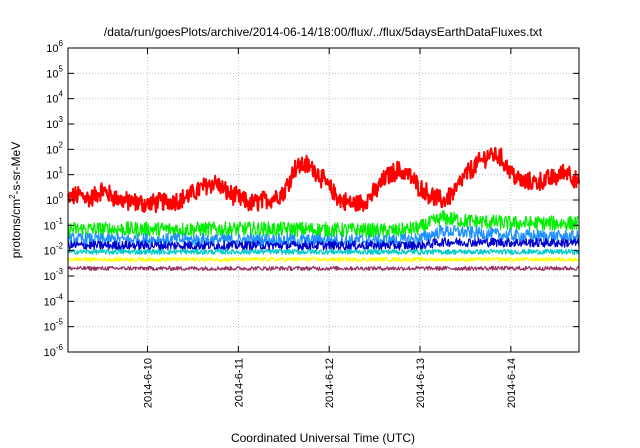 The image size is (640, 448). I want to click on y-axis-label-suffix: -s-sr-MeV, so click(16, 168).